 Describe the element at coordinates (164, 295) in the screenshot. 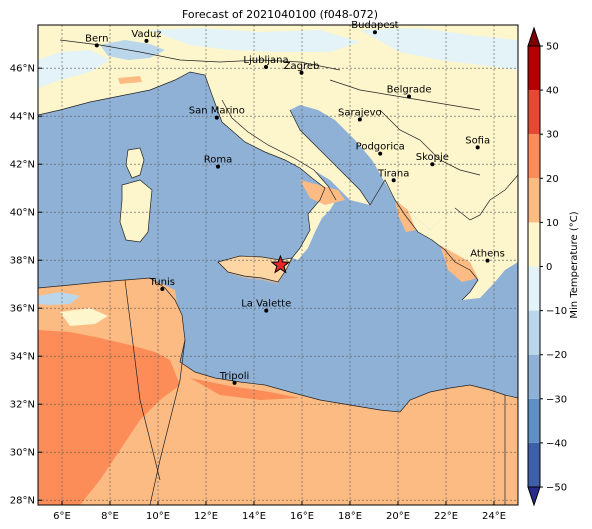

I see `field-warm-tunisia-coast` at that location.